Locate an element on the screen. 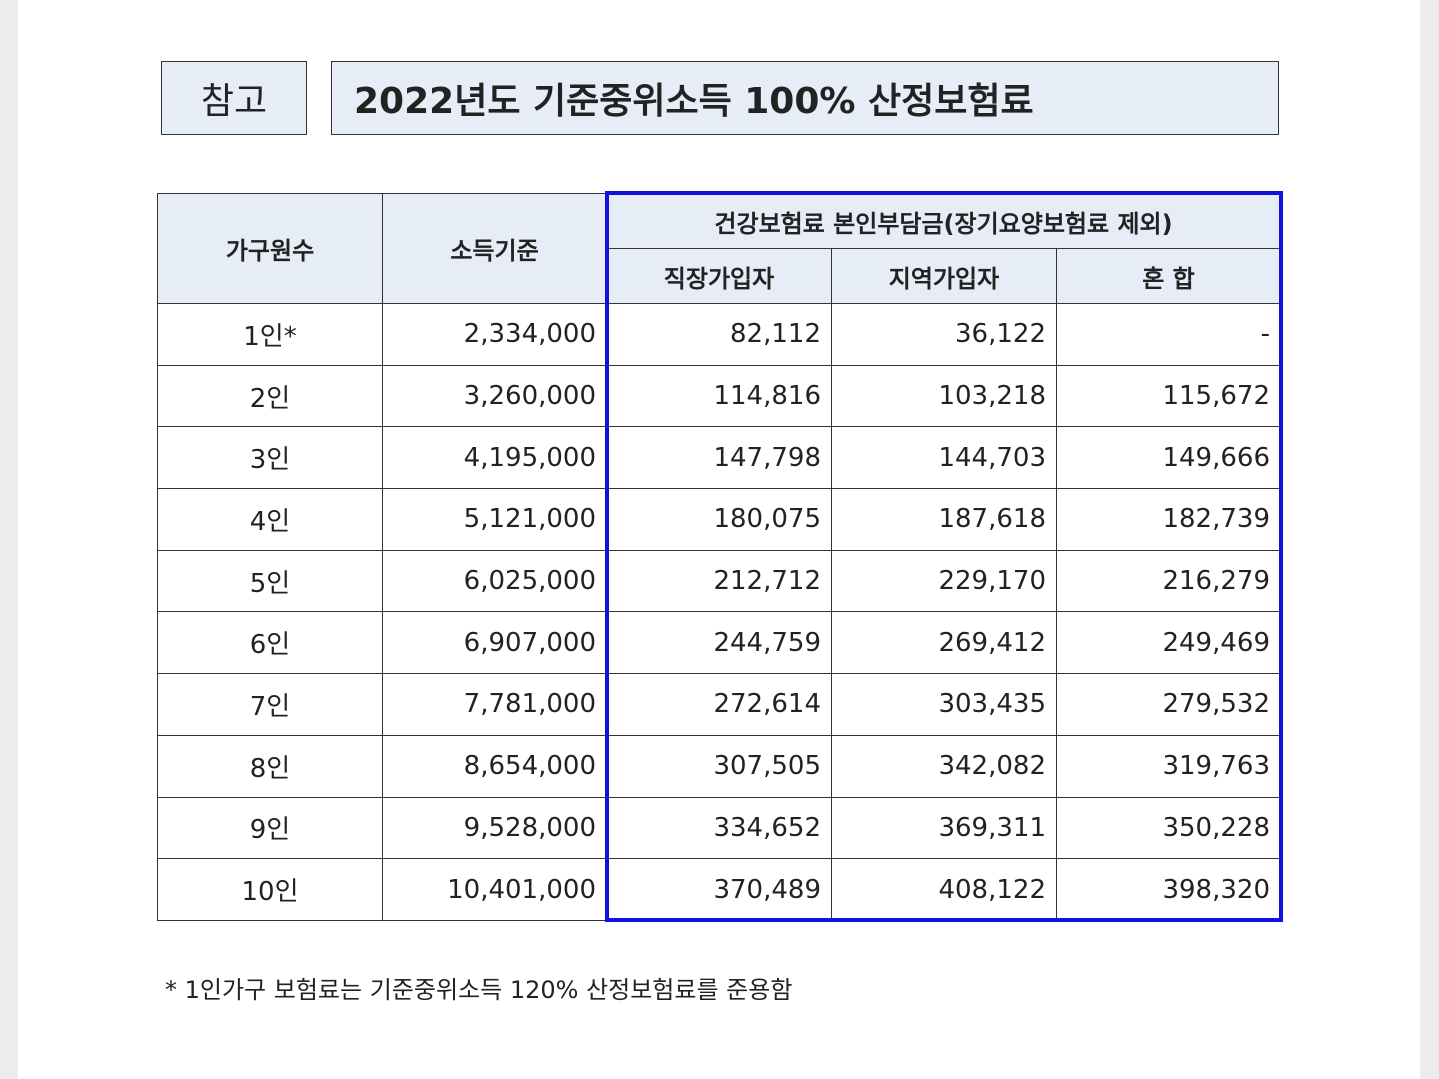 The image size is (1439, 1079). table-cell: 82,112 is located at coordinates (719, 334).